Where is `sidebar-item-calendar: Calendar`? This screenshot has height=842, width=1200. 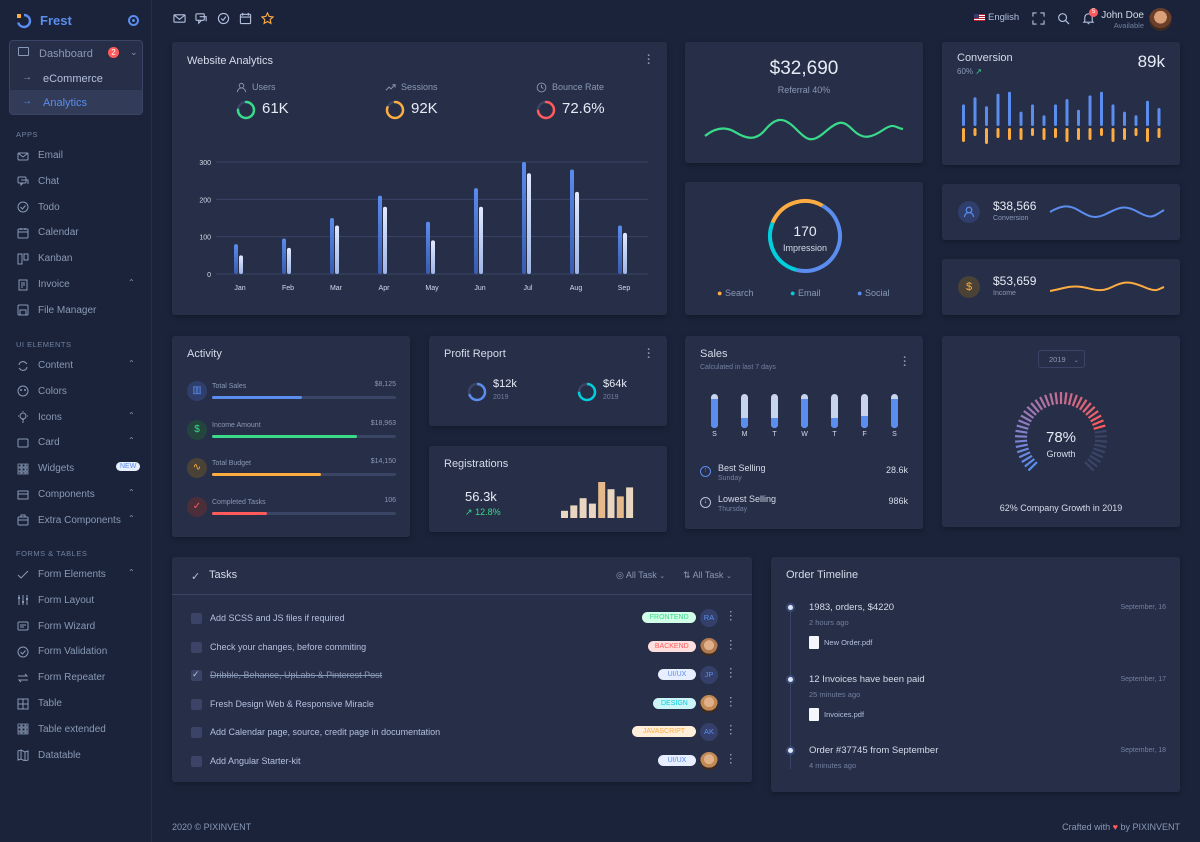 sidebar-item-calendar: Calendar is located at coordinates (75, 233).